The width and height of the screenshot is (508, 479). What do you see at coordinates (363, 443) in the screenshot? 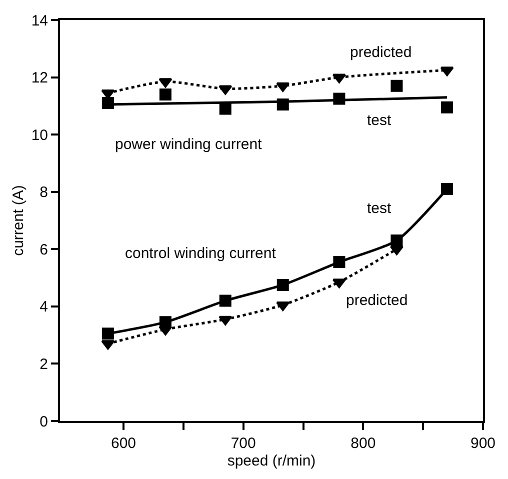
I see `x-tick-label: 800` at bounding box center [363, 443].